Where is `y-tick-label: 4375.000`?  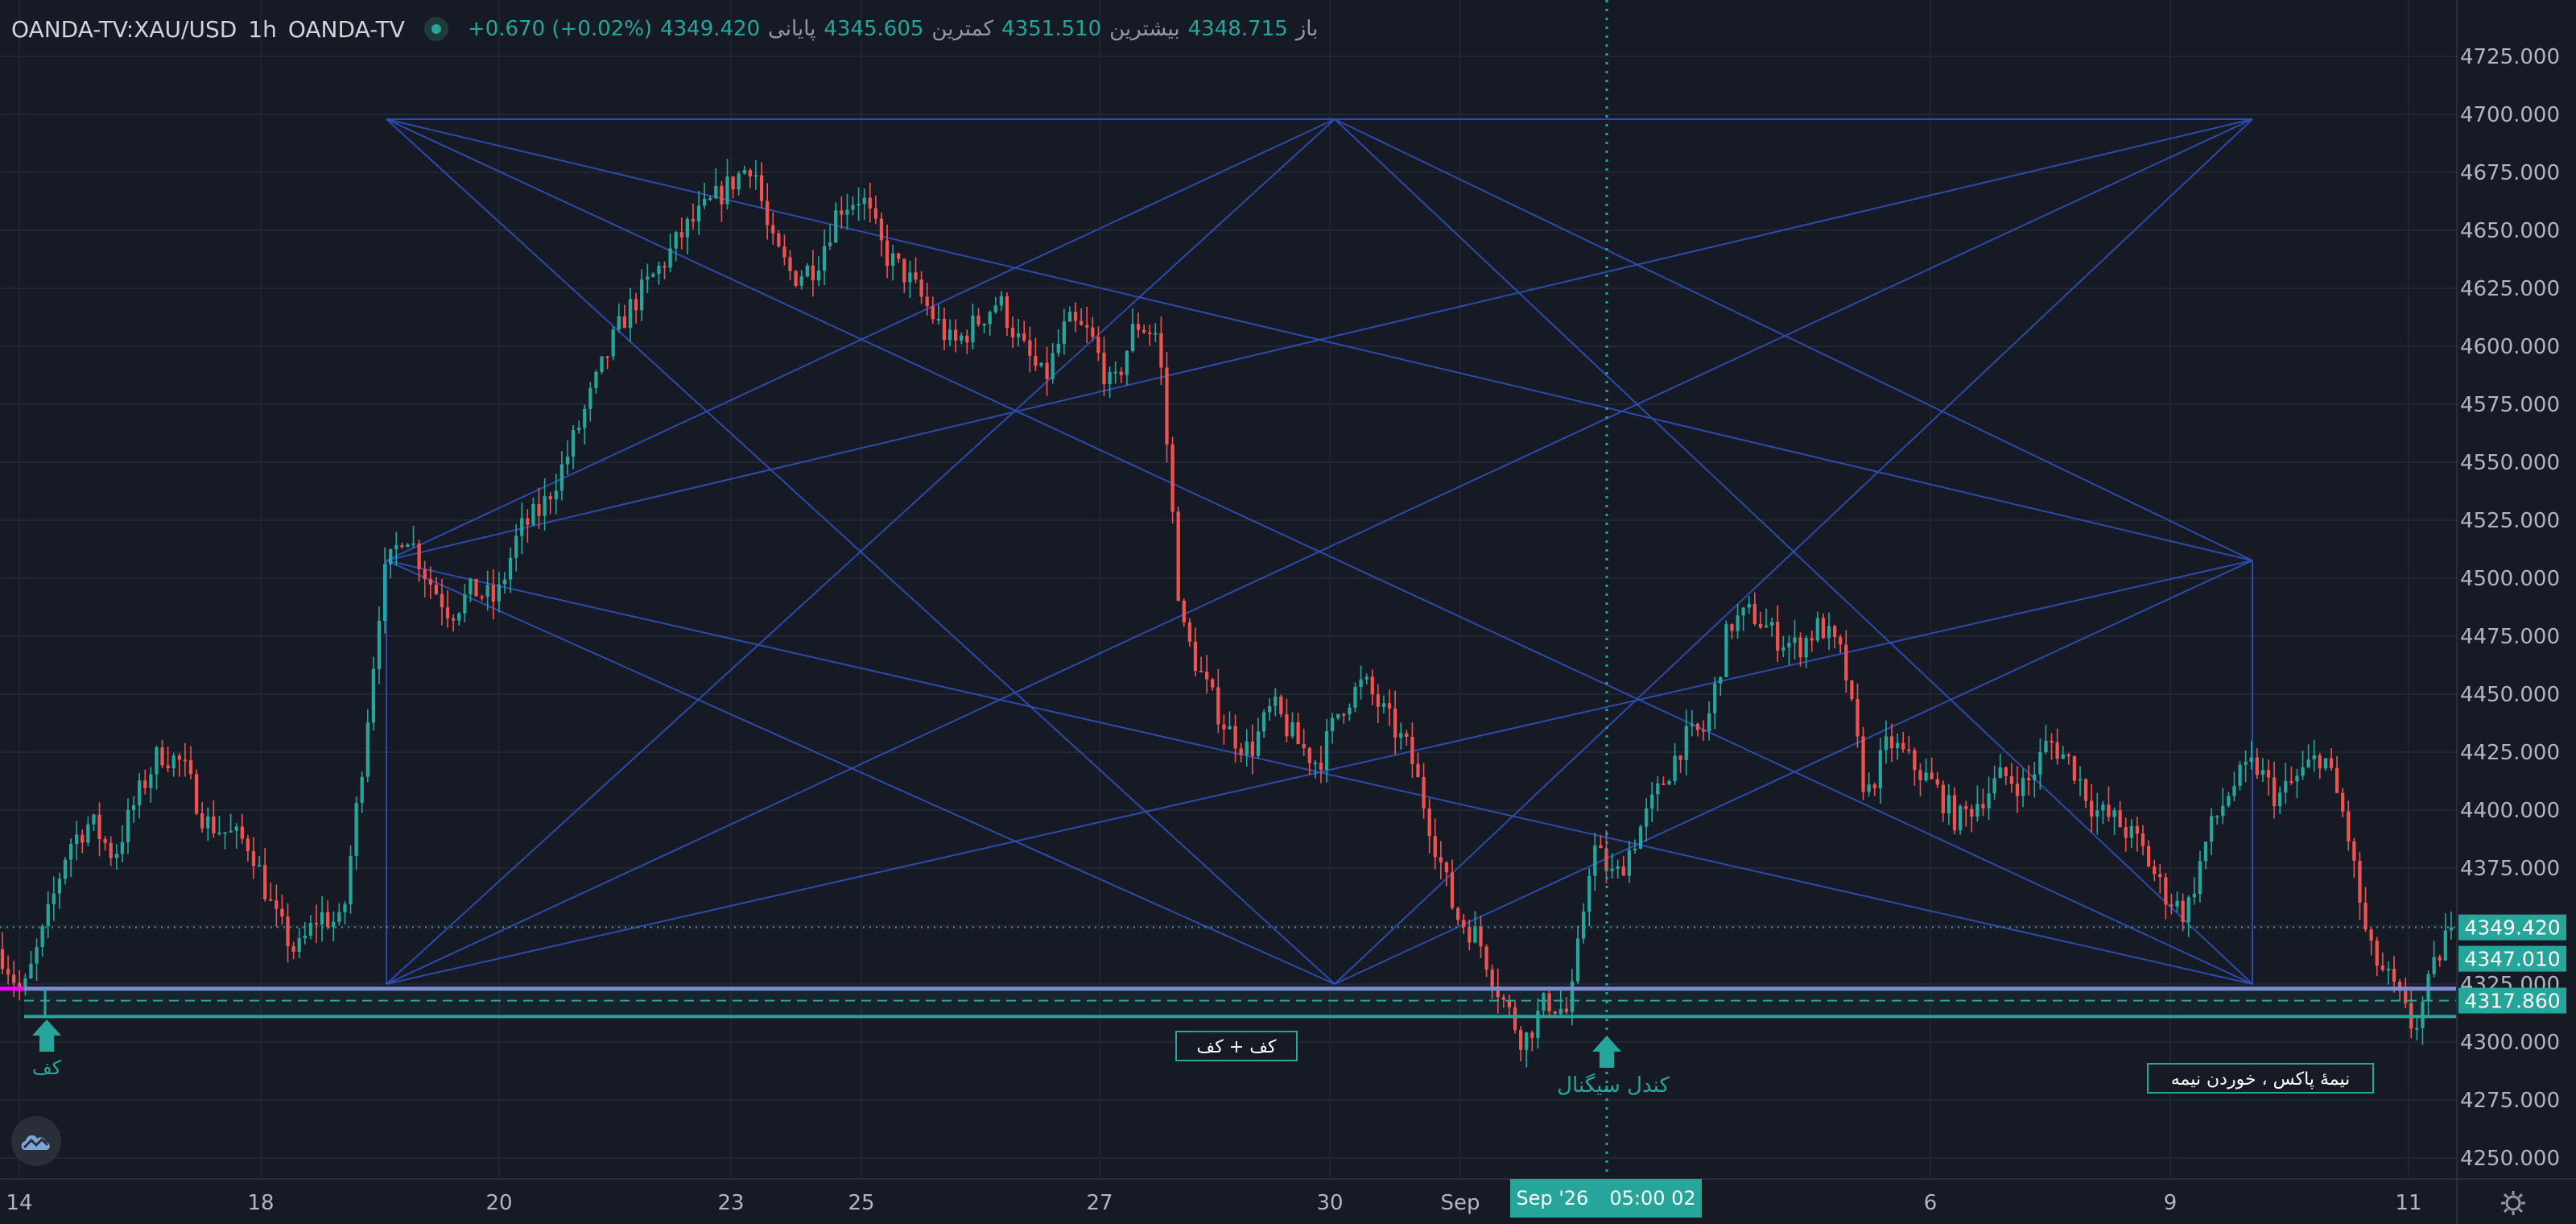 y-tick-label: 4375.000 is located at coordinates (2510, 869).